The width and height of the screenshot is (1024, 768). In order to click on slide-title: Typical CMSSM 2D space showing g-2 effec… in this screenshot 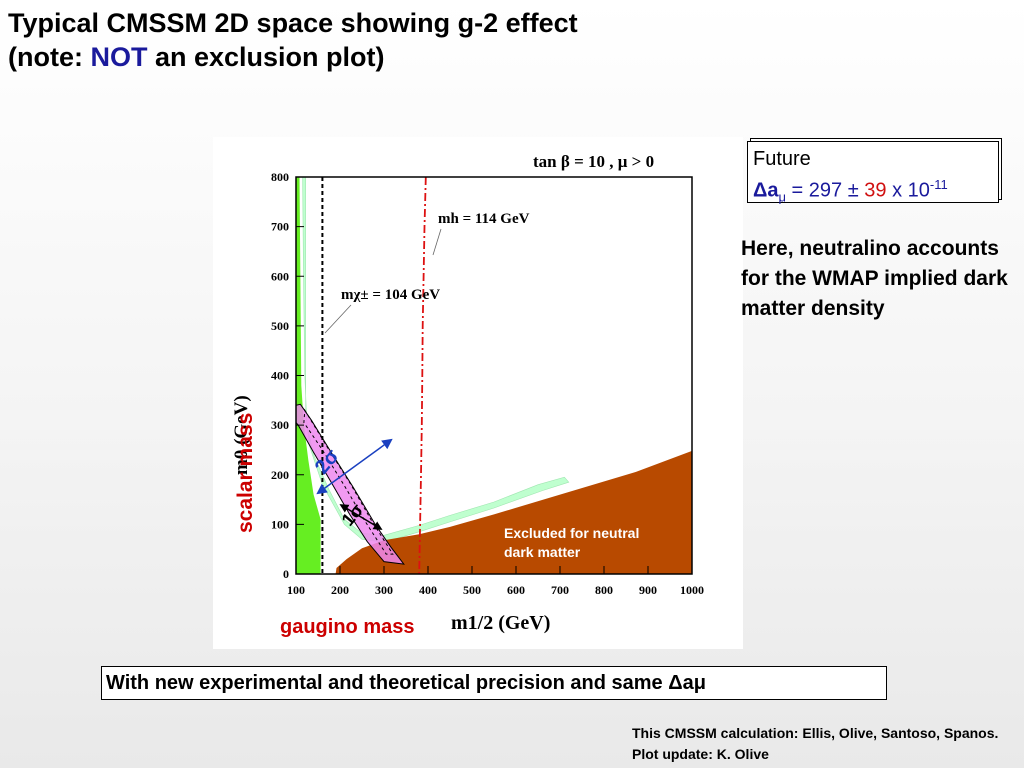, I will do `click(293, 40)`.